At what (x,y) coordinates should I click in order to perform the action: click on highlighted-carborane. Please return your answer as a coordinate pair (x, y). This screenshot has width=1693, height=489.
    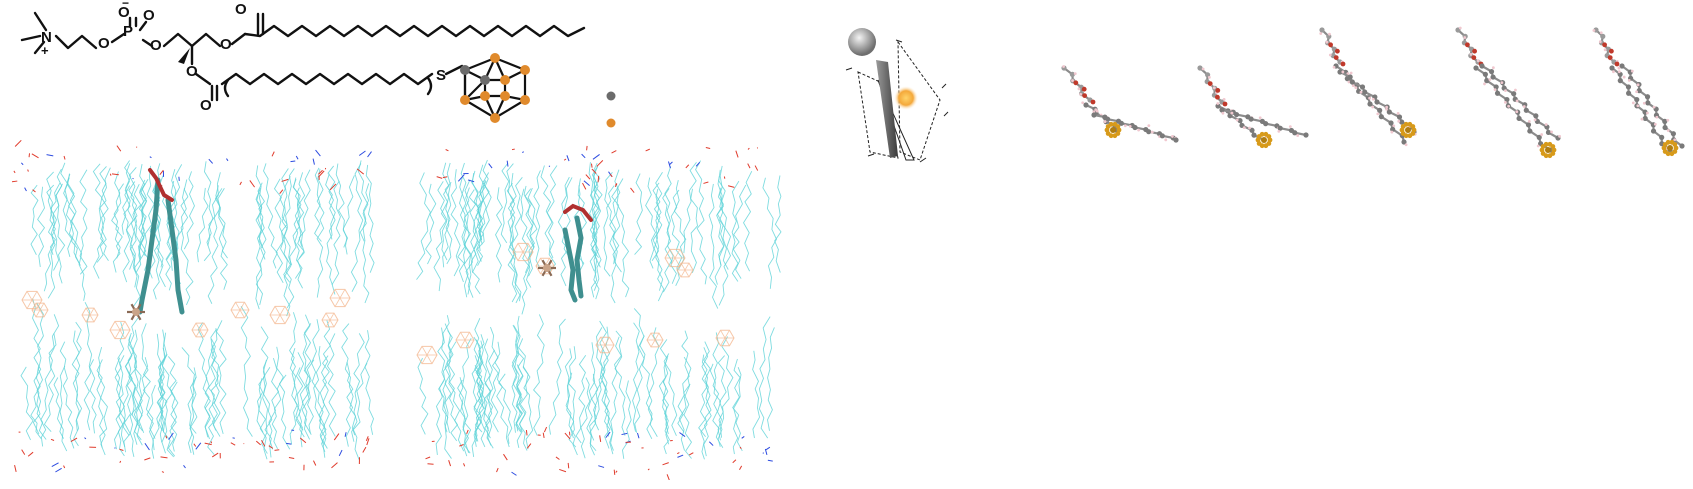
    Looking at the image, I should click on (136, 312).